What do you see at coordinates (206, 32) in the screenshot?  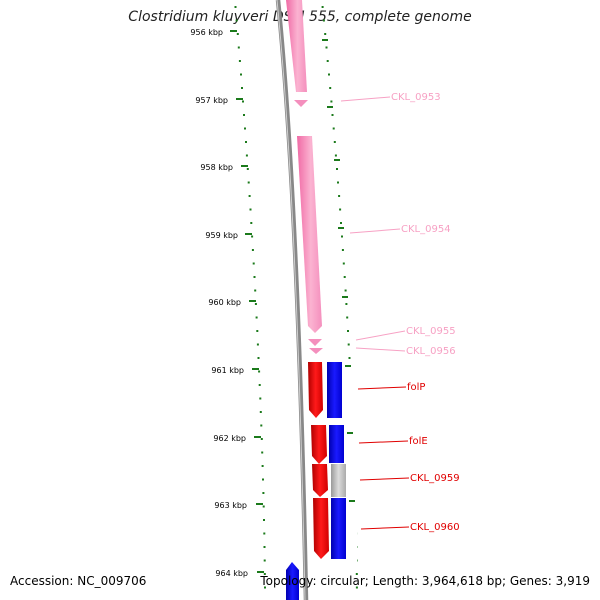 I see `scale-tick-label: 956 kbp` at bounding box center [206, 32].